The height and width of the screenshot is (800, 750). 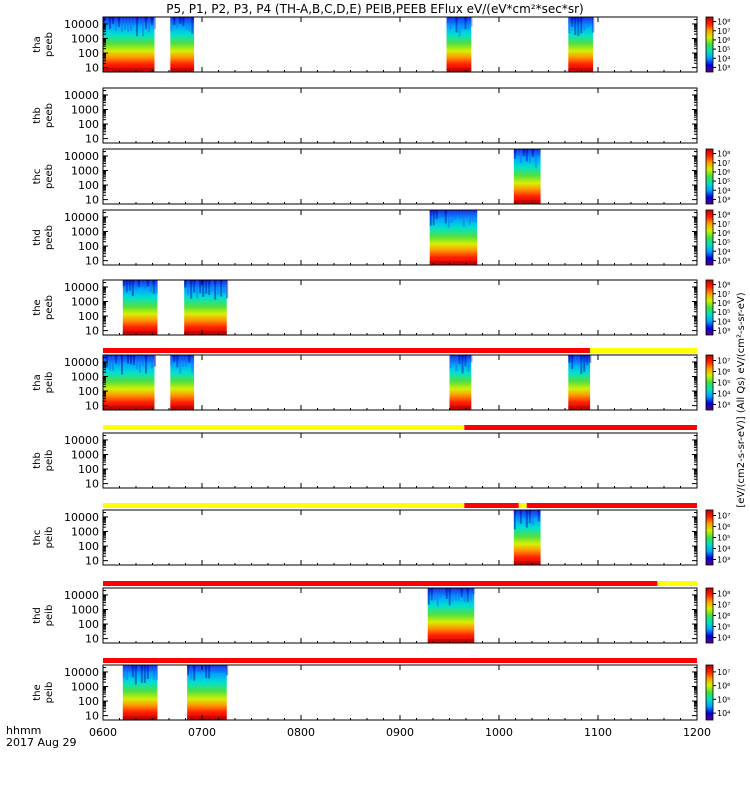 What do you see at coordinates (723, 199) in the screenshot?
I see `colorbar-tick-label: 10³` at bounding box center [723, 199].